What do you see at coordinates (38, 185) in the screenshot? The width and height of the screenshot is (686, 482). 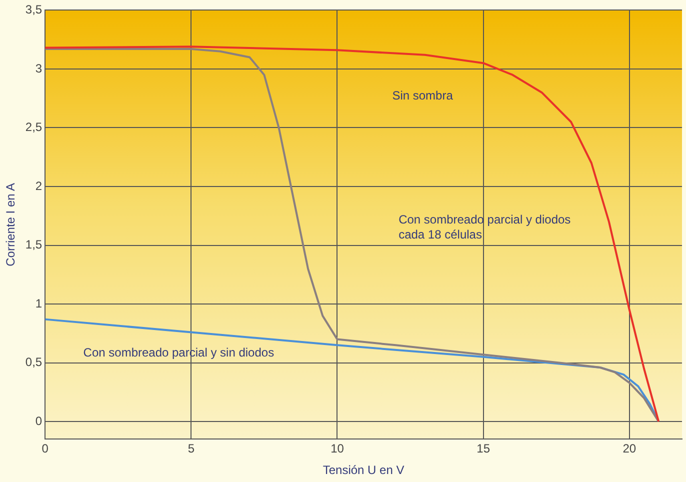 I see `y-tick-label: 2` at bounding box center [38, 185].